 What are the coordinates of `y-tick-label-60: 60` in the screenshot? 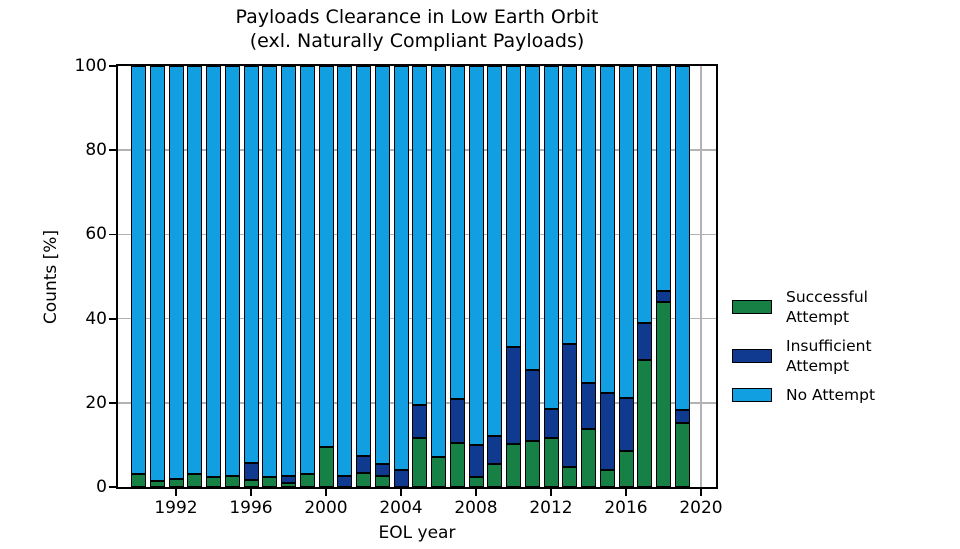 It's located at (96, 234).